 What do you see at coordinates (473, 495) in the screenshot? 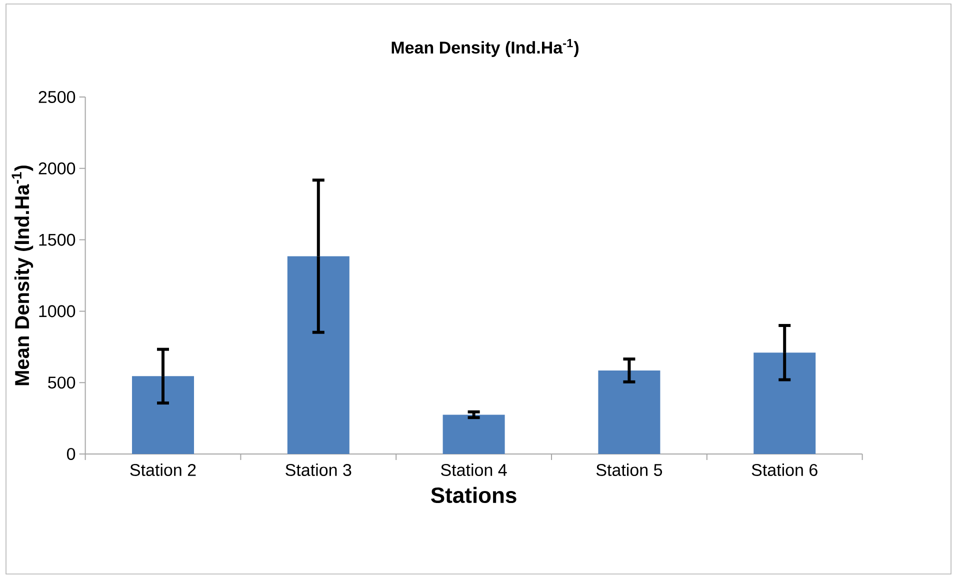
I see `x-axis-title: Stations` at bounding box center [473, 495].